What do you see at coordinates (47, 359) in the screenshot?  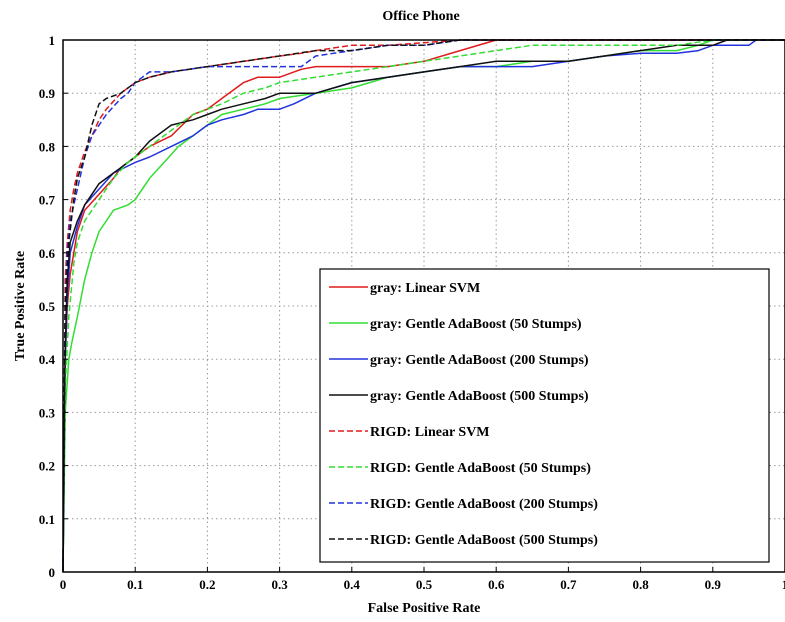 I see `y-tick-label: 0.4` at bounding box center [47, 359].